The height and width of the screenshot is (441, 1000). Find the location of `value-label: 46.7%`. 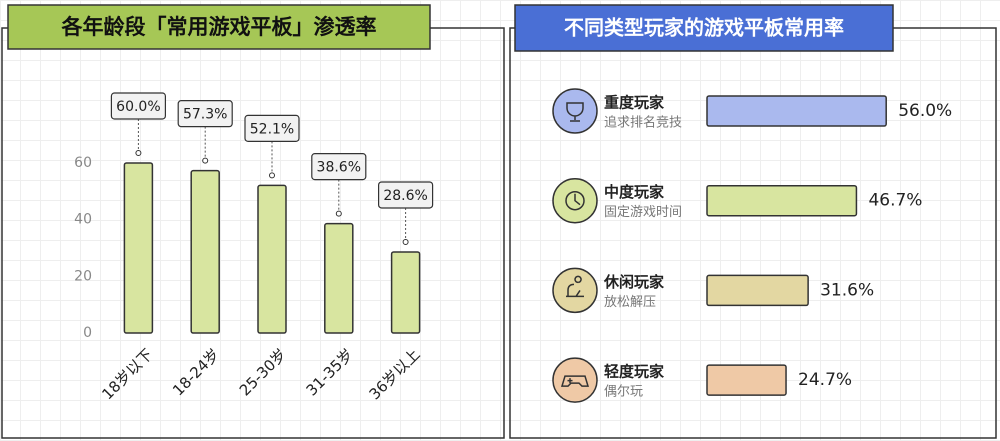

value-label: 46.7% is located at coordinates (895, 201).